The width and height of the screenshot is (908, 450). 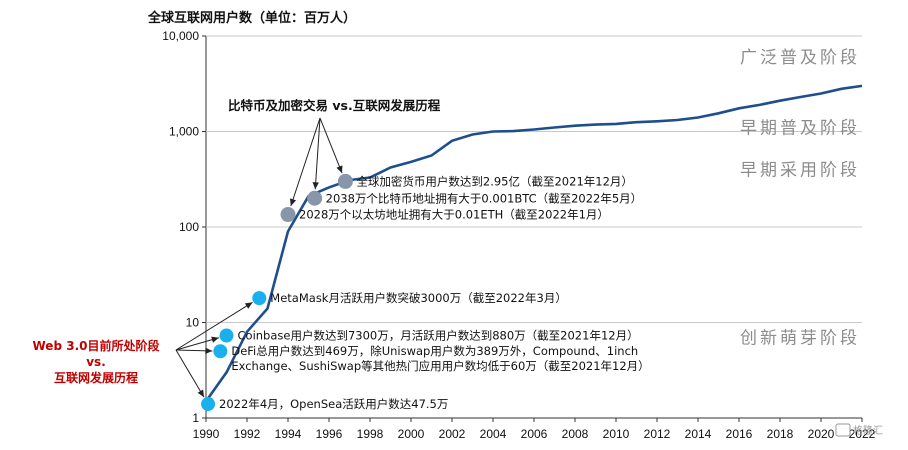 I want to click on stage-label: 广泛普及阶段, so click(x=800, y=58).